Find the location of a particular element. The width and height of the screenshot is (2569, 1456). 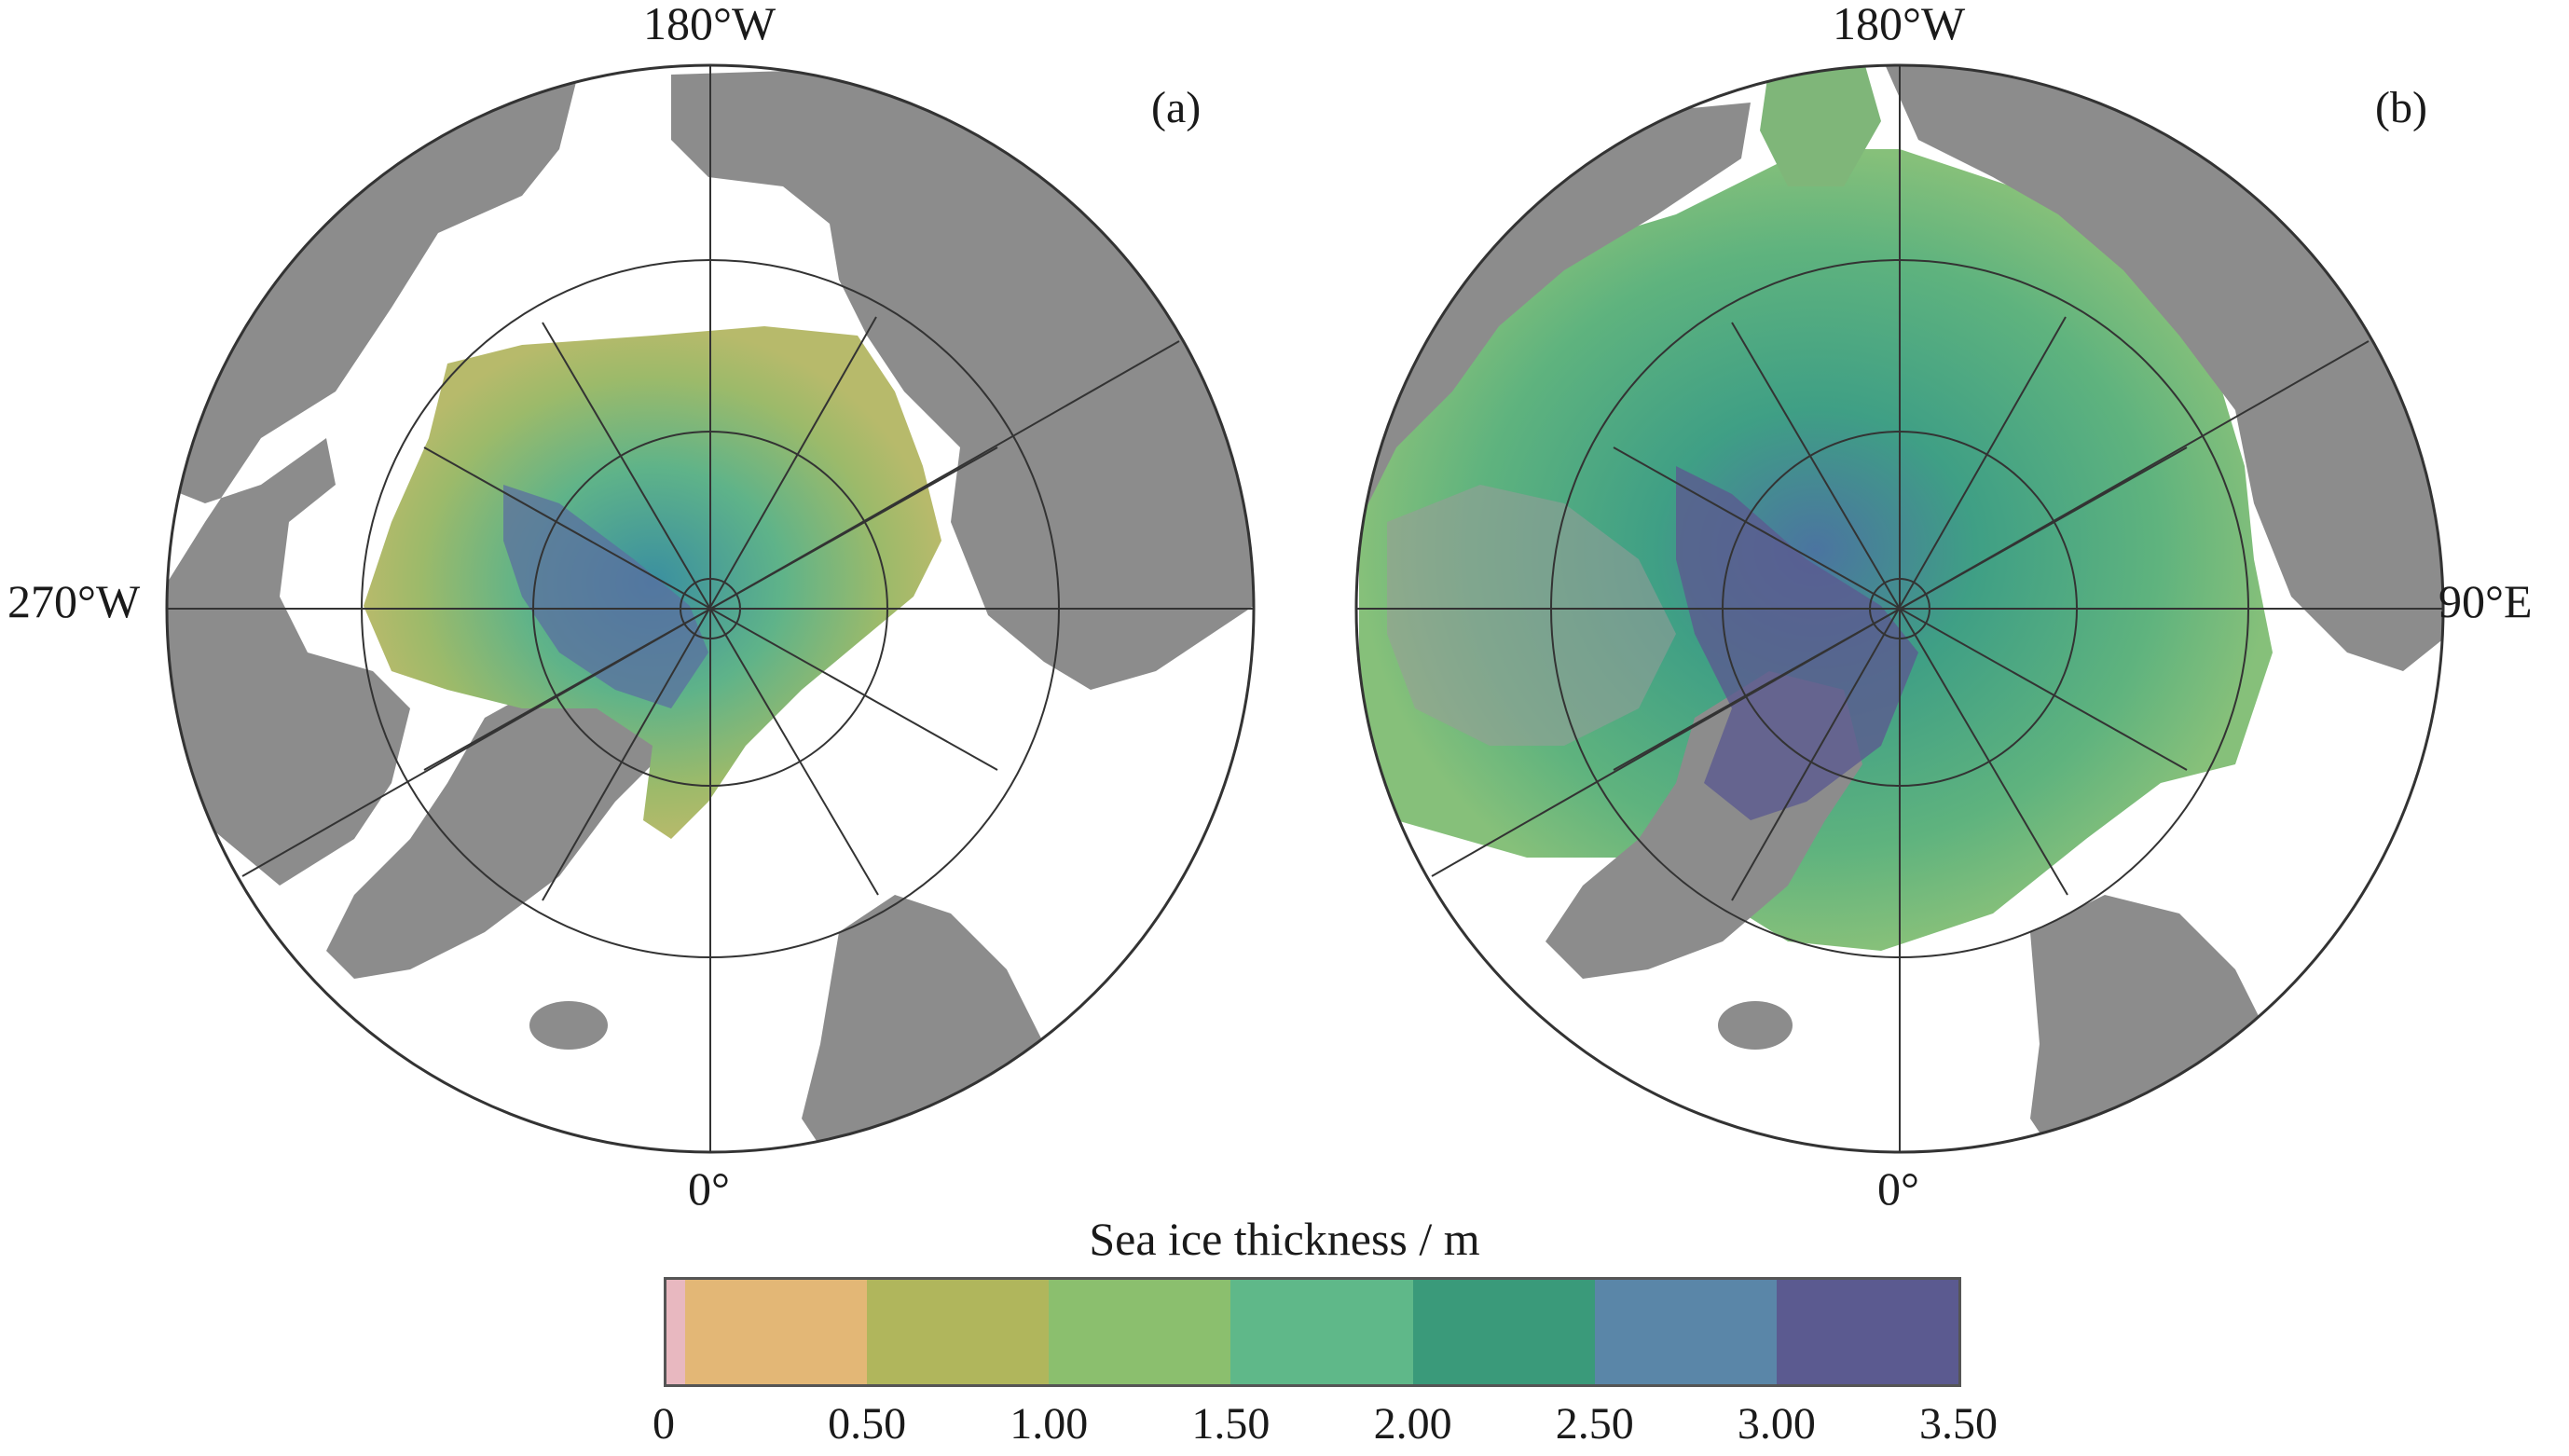

bering-ice is located at coordinates (1820, 125).